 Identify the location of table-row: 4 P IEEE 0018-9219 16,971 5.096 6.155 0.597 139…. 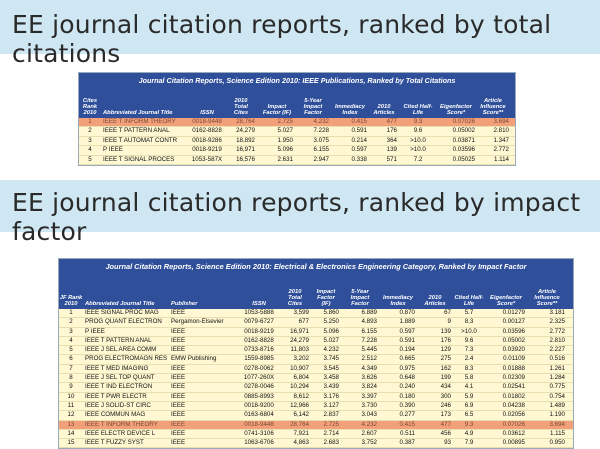
(297, 151).